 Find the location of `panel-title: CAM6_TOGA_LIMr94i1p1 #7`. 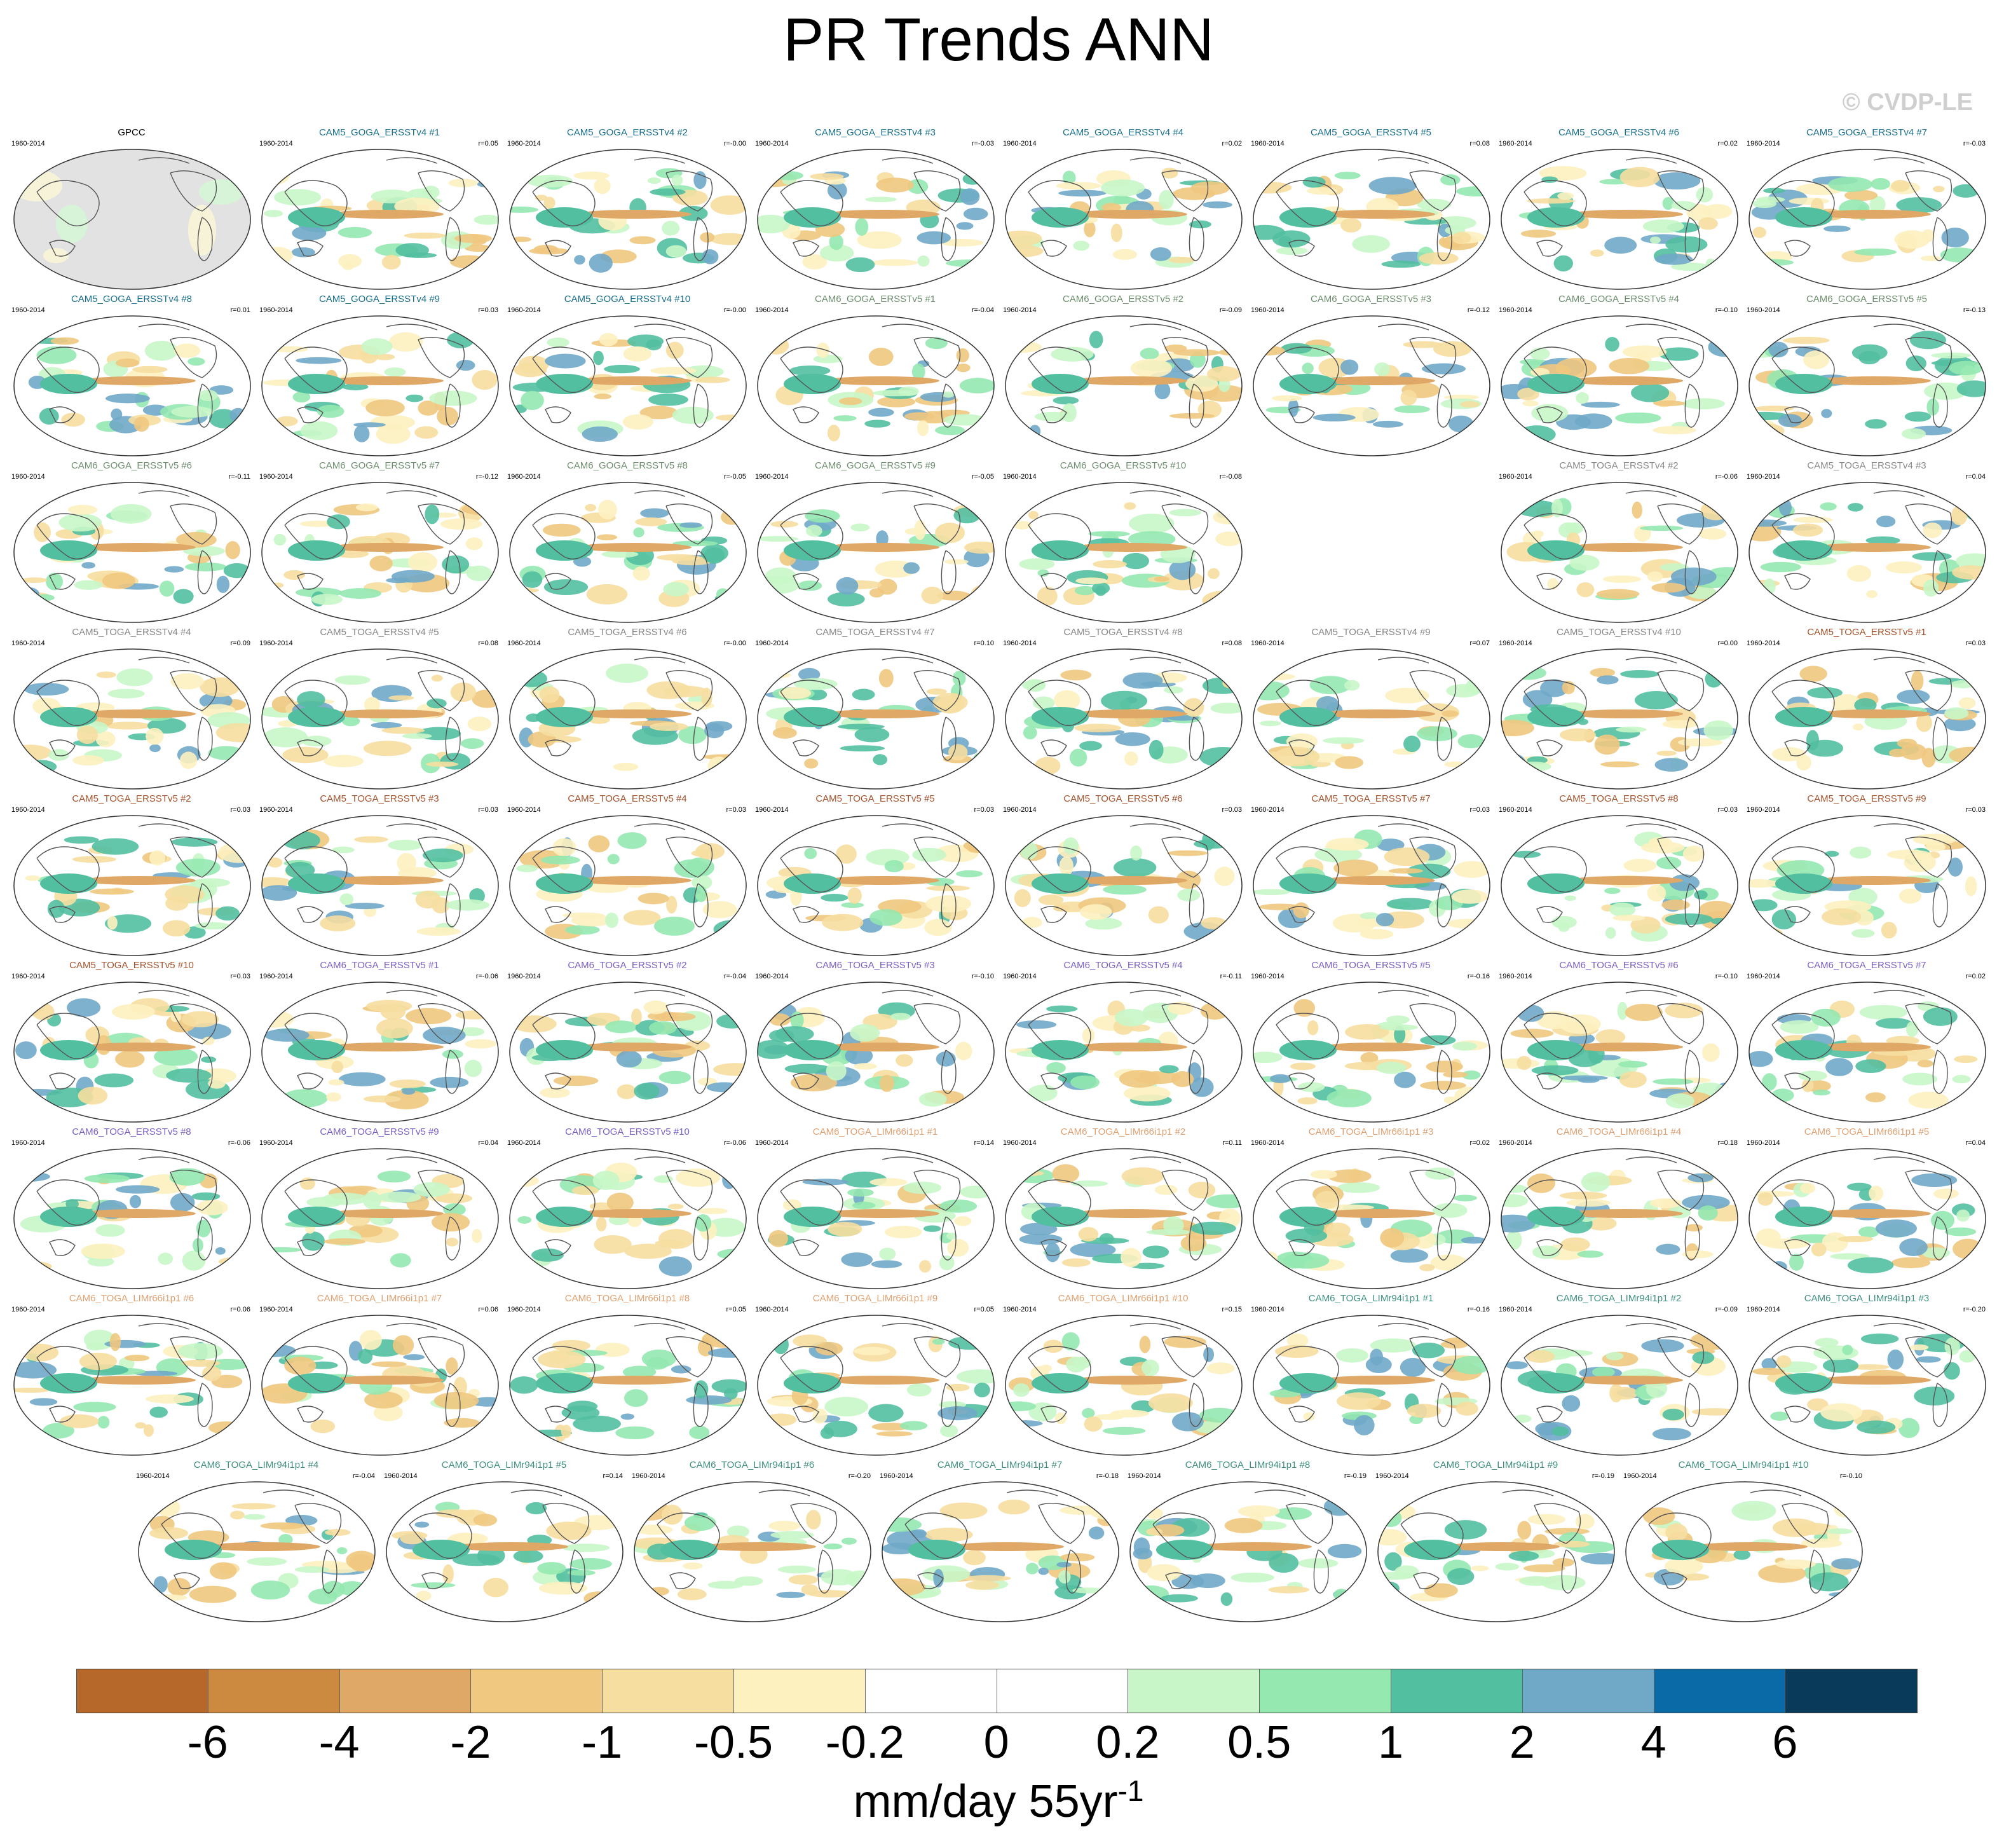

panel-title: CAM6_TOGA_LIMr94i1p1 #7 is located at coordinates (1000, 1465).